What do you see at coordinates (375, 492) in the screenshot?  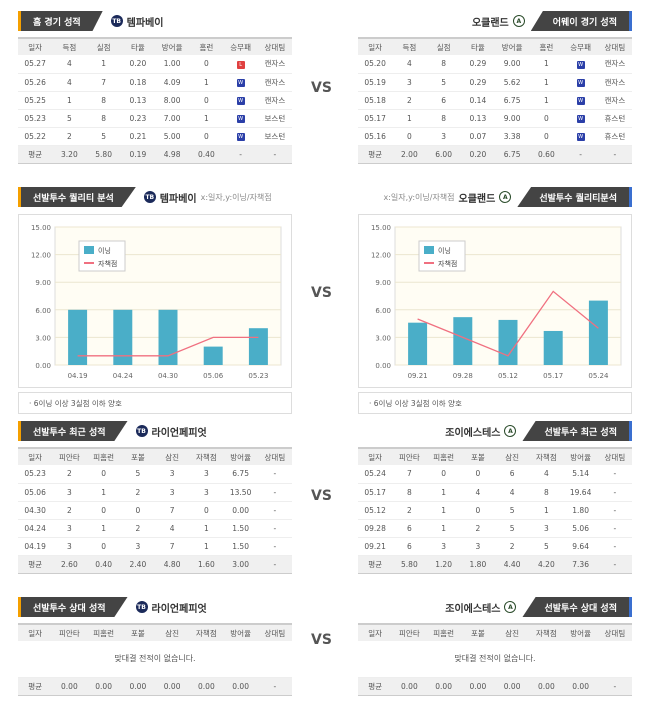 I see `table-cell: 05.17` at bounding box center [375, 492].